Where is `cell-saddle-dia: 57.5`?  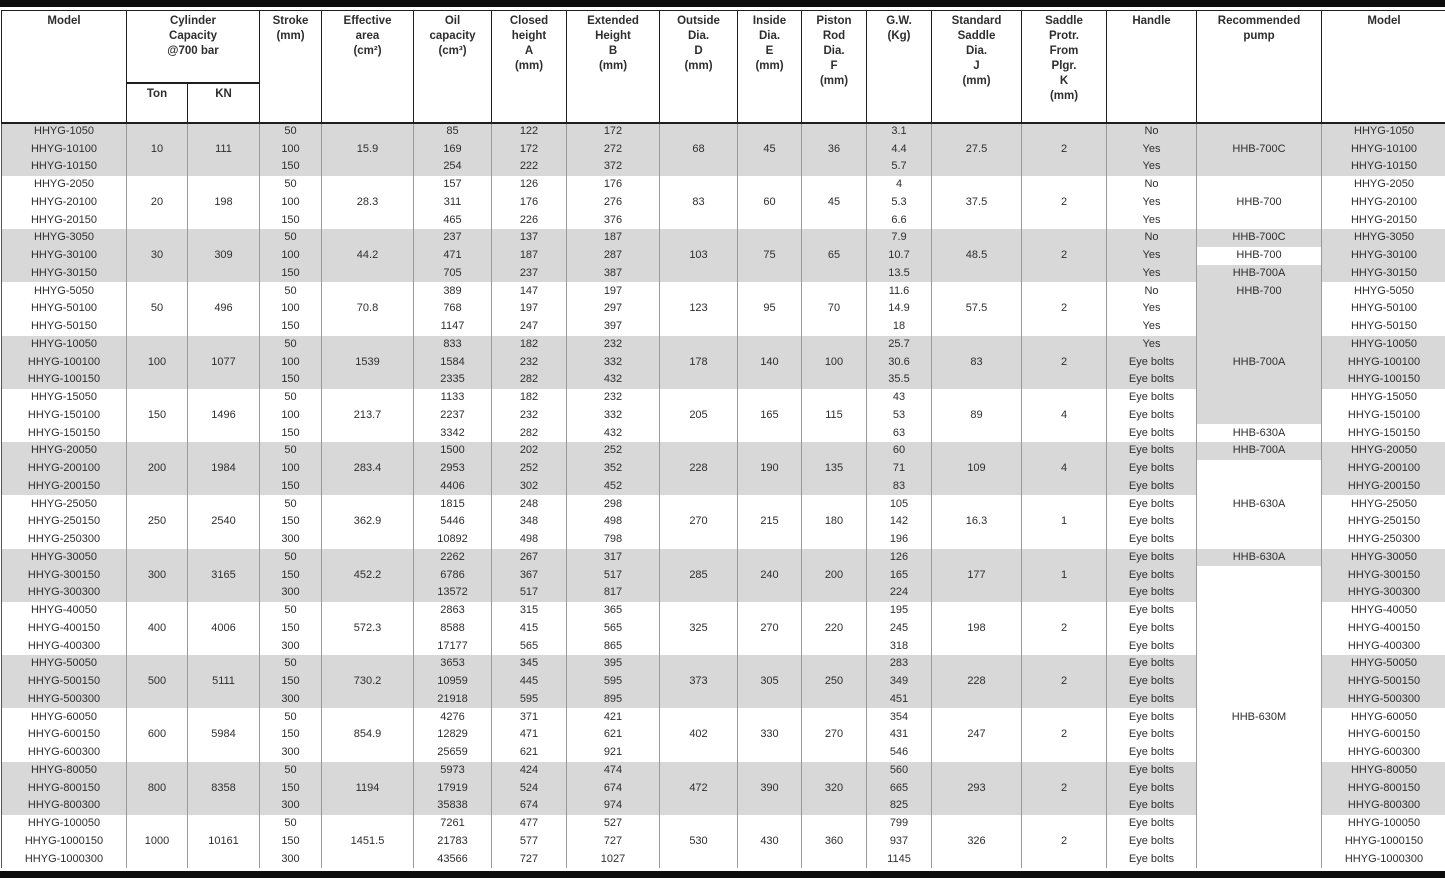 cell-saddle-dia: 57.5 is located at coordinates (976, 309).